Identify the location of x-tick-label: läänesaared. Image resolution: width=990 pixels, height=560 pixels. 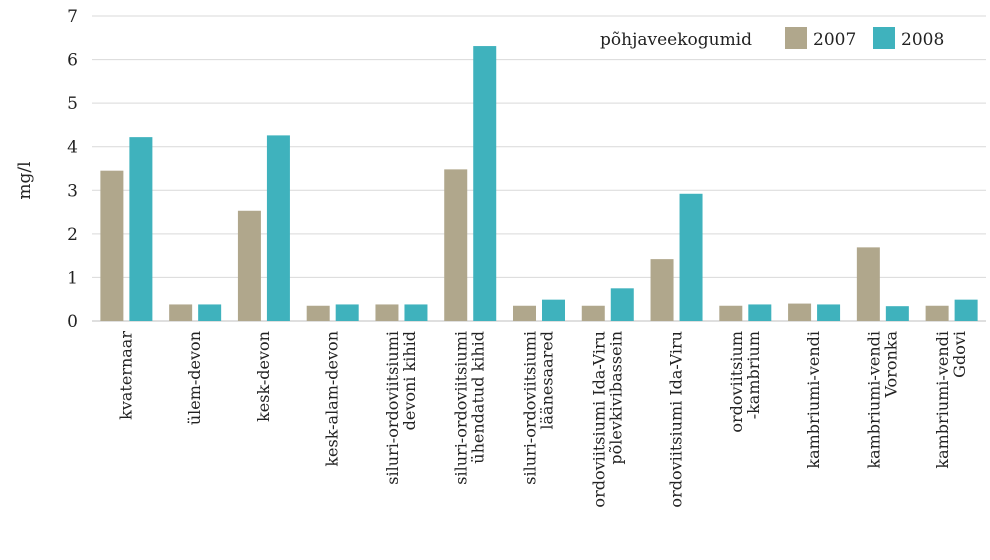
(547, 380).